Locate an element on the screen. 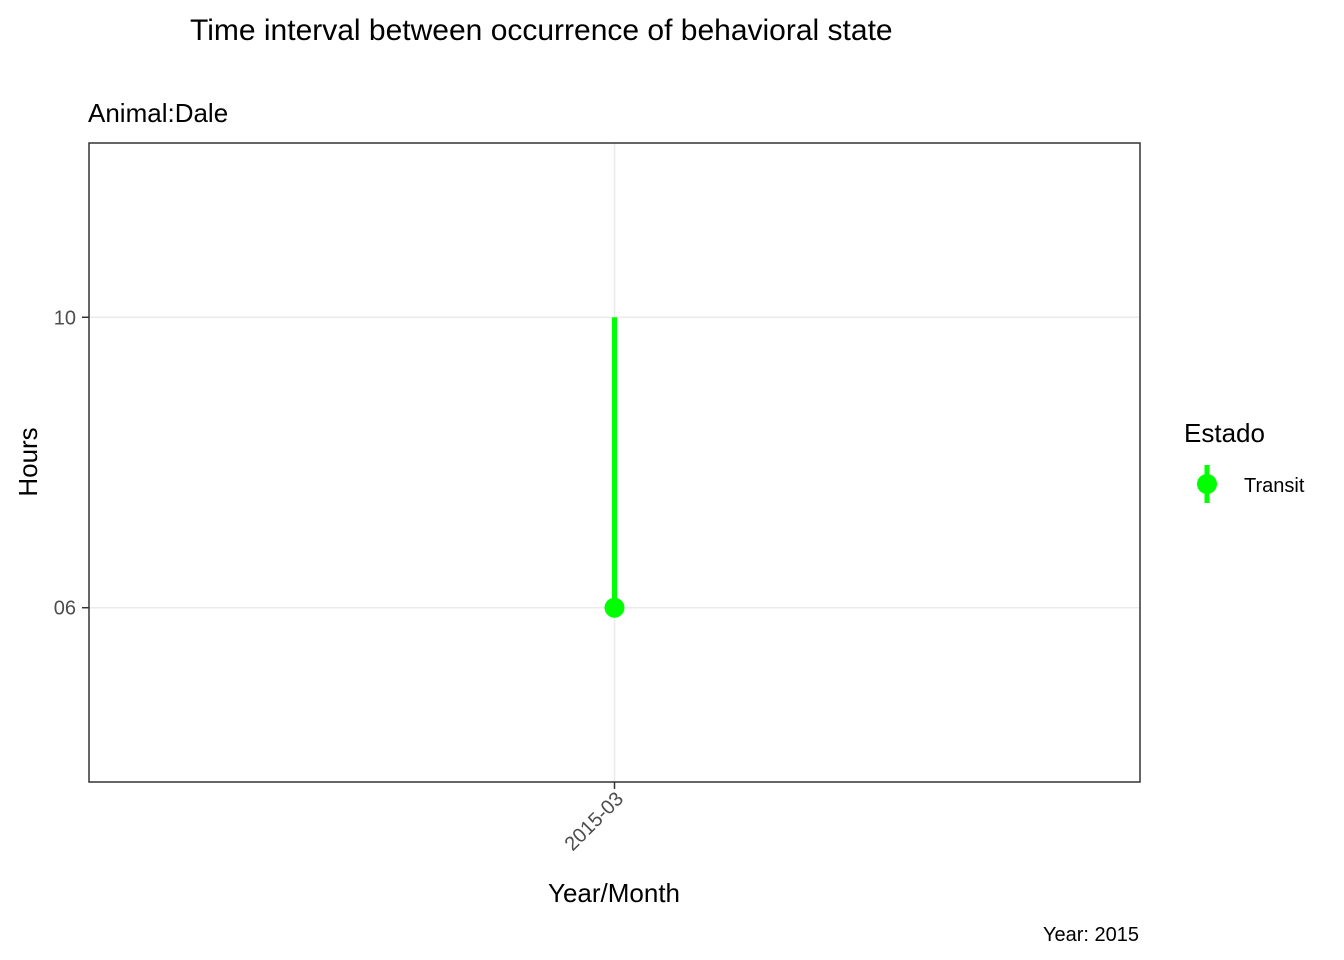 This screenshot has width=1344, height=960. y-axis-ticks: 10 06 is located at coordinates (71, 463).